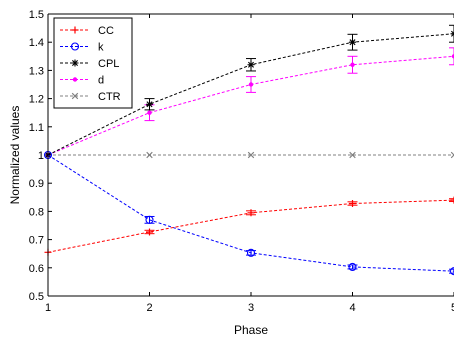  Describe the element at coordinates (36, 71) in the screenshot. I see `y-tick-label: 1.3` at that location.